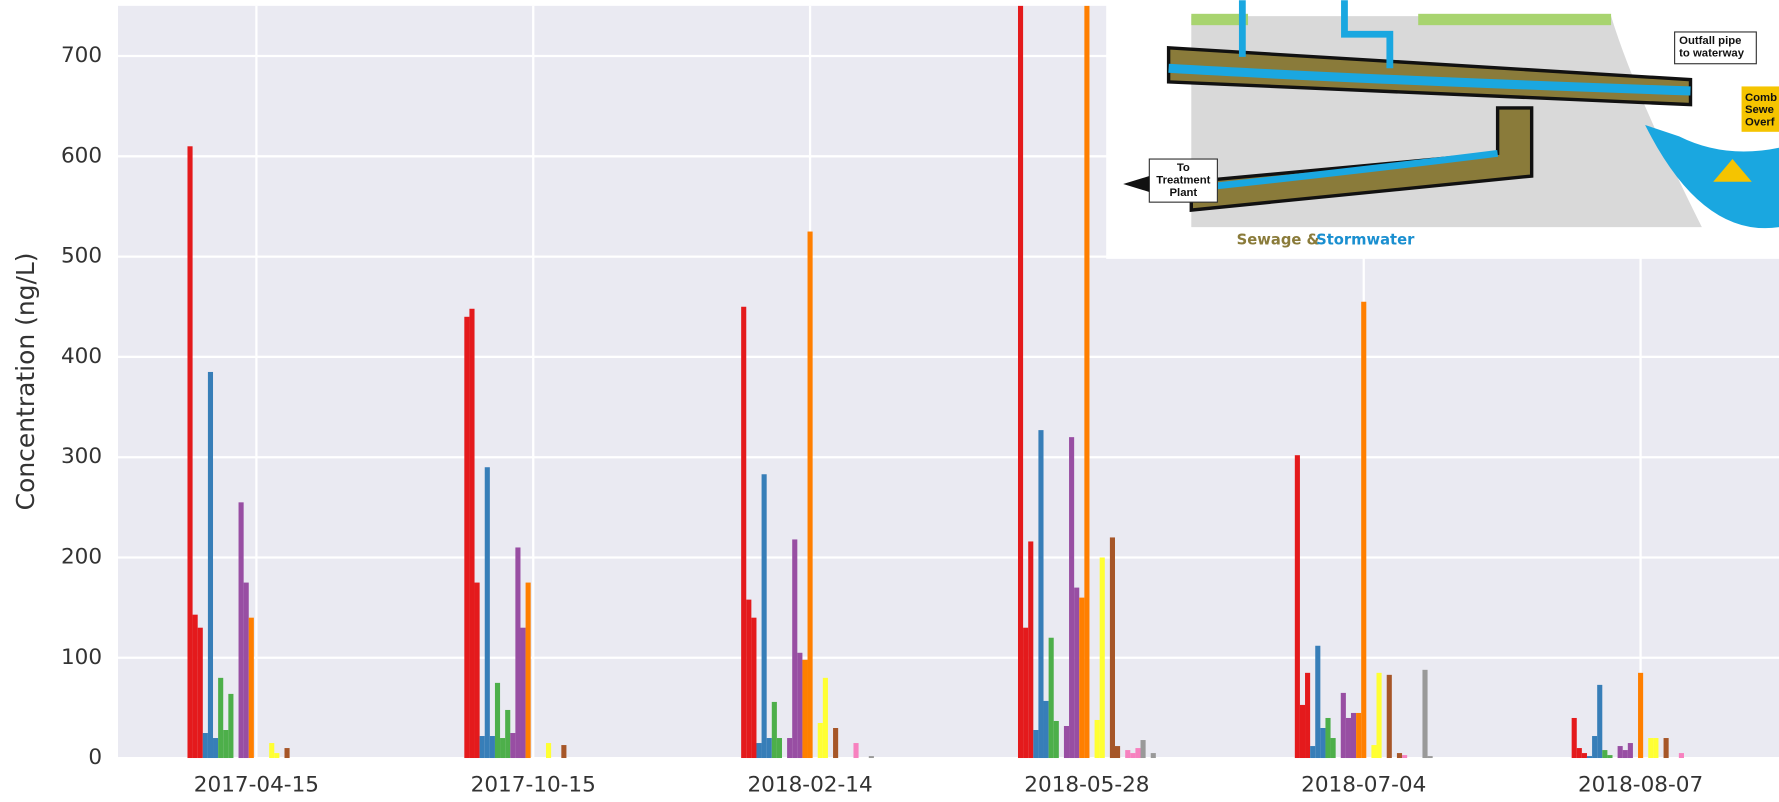 The width and height of the screenshot is (1779, 802). Describe the element at coordinates (1640, 784) in the screenshot. I see `x-tick-label: 2018-08-07` at that location.